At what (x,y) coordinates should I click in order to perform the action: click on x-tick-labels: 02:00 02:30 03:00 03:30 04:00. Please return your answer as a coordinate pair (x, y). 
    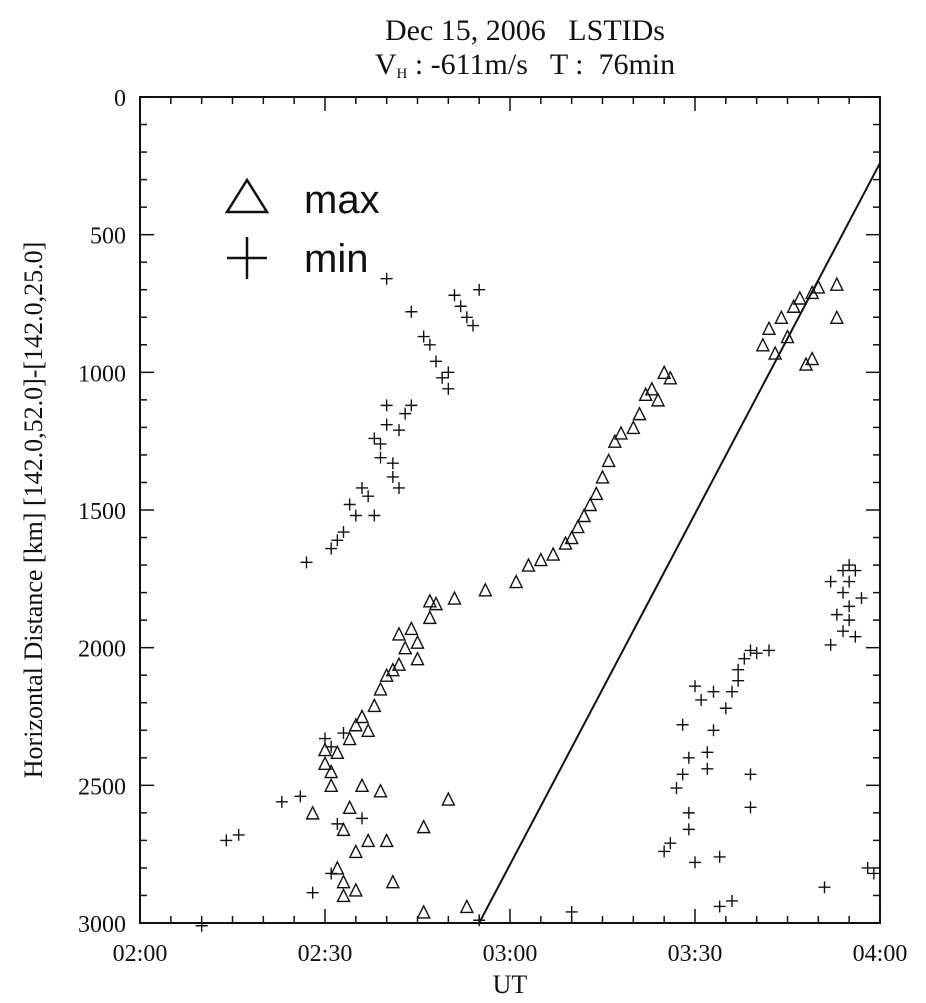
    Looking at the image, I should click on (510, 954).